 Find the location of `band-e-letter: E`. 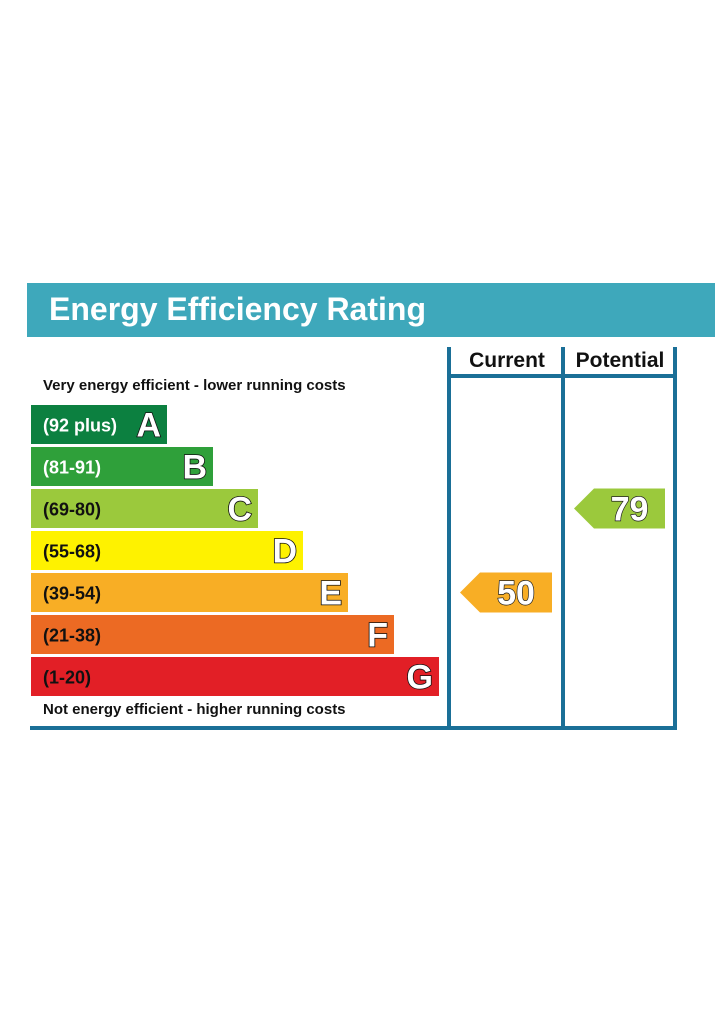

band-e-letter: E is located at coordinates (330, 594).